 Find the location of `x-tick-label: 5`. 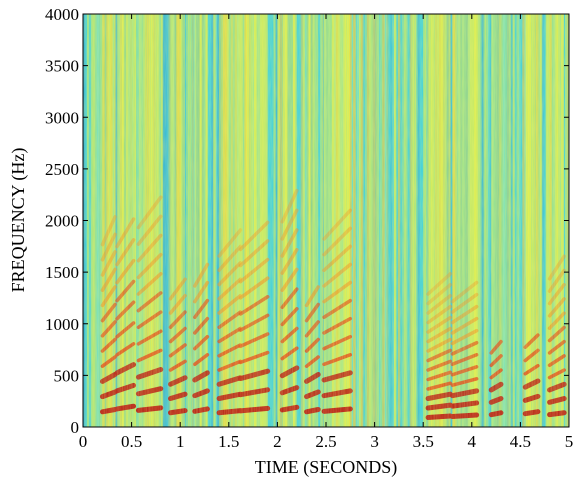

x-tick-label: 5 is located at coordinates (569, 441).